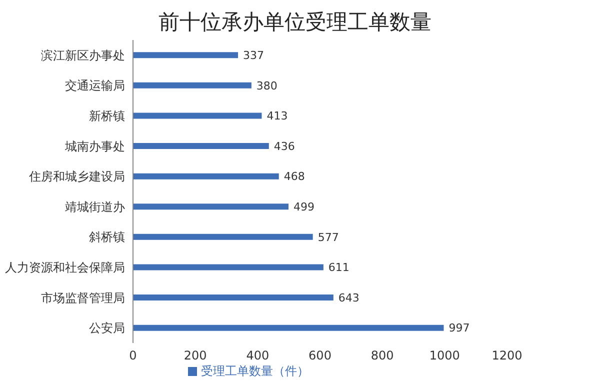 This screenshot has height=386, width=590. I want to click on y-tick-label: 公安局, so click(107, 328).